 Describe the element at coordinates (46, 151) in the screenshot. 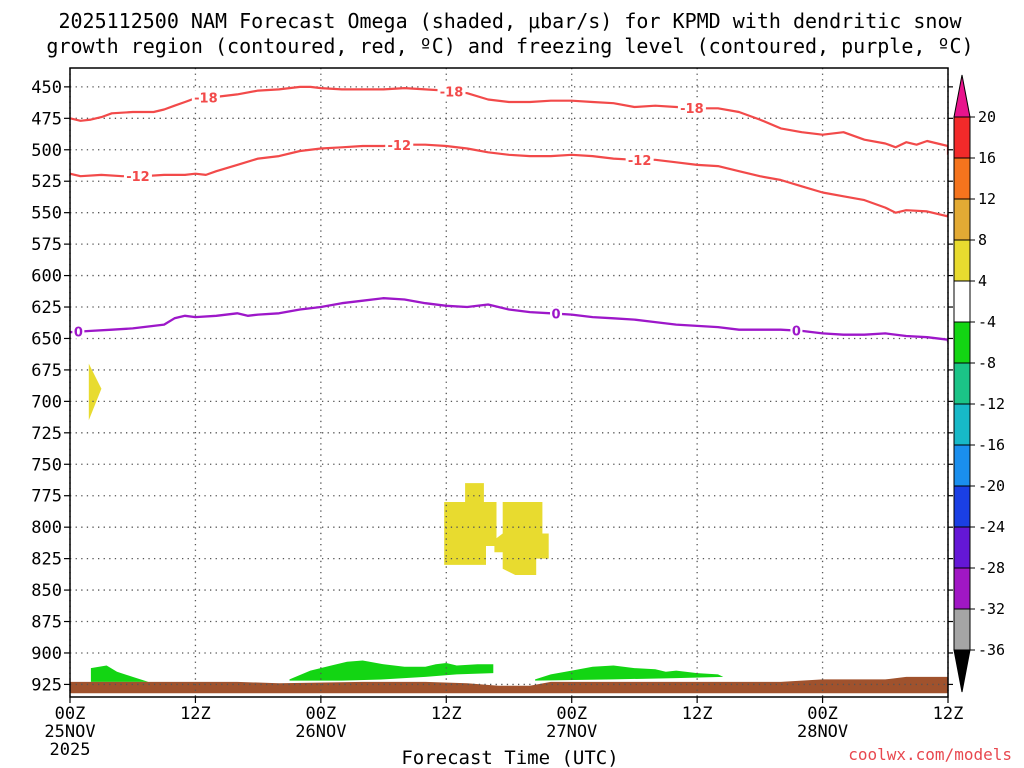

I see `y-tick-label-500: 500` at that location.